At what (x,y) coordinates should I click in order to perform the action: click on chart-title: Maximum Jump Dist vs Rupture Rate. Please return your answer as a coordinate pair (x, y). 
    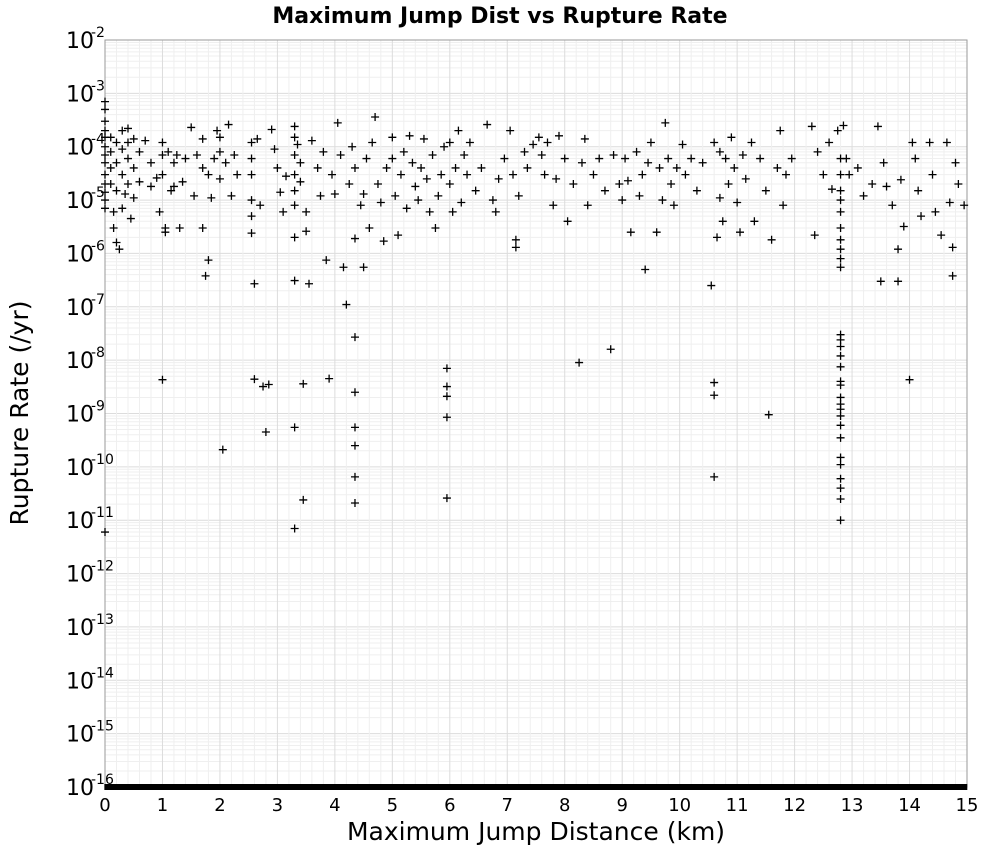
    Looking at the image, I should click on (499, 16).